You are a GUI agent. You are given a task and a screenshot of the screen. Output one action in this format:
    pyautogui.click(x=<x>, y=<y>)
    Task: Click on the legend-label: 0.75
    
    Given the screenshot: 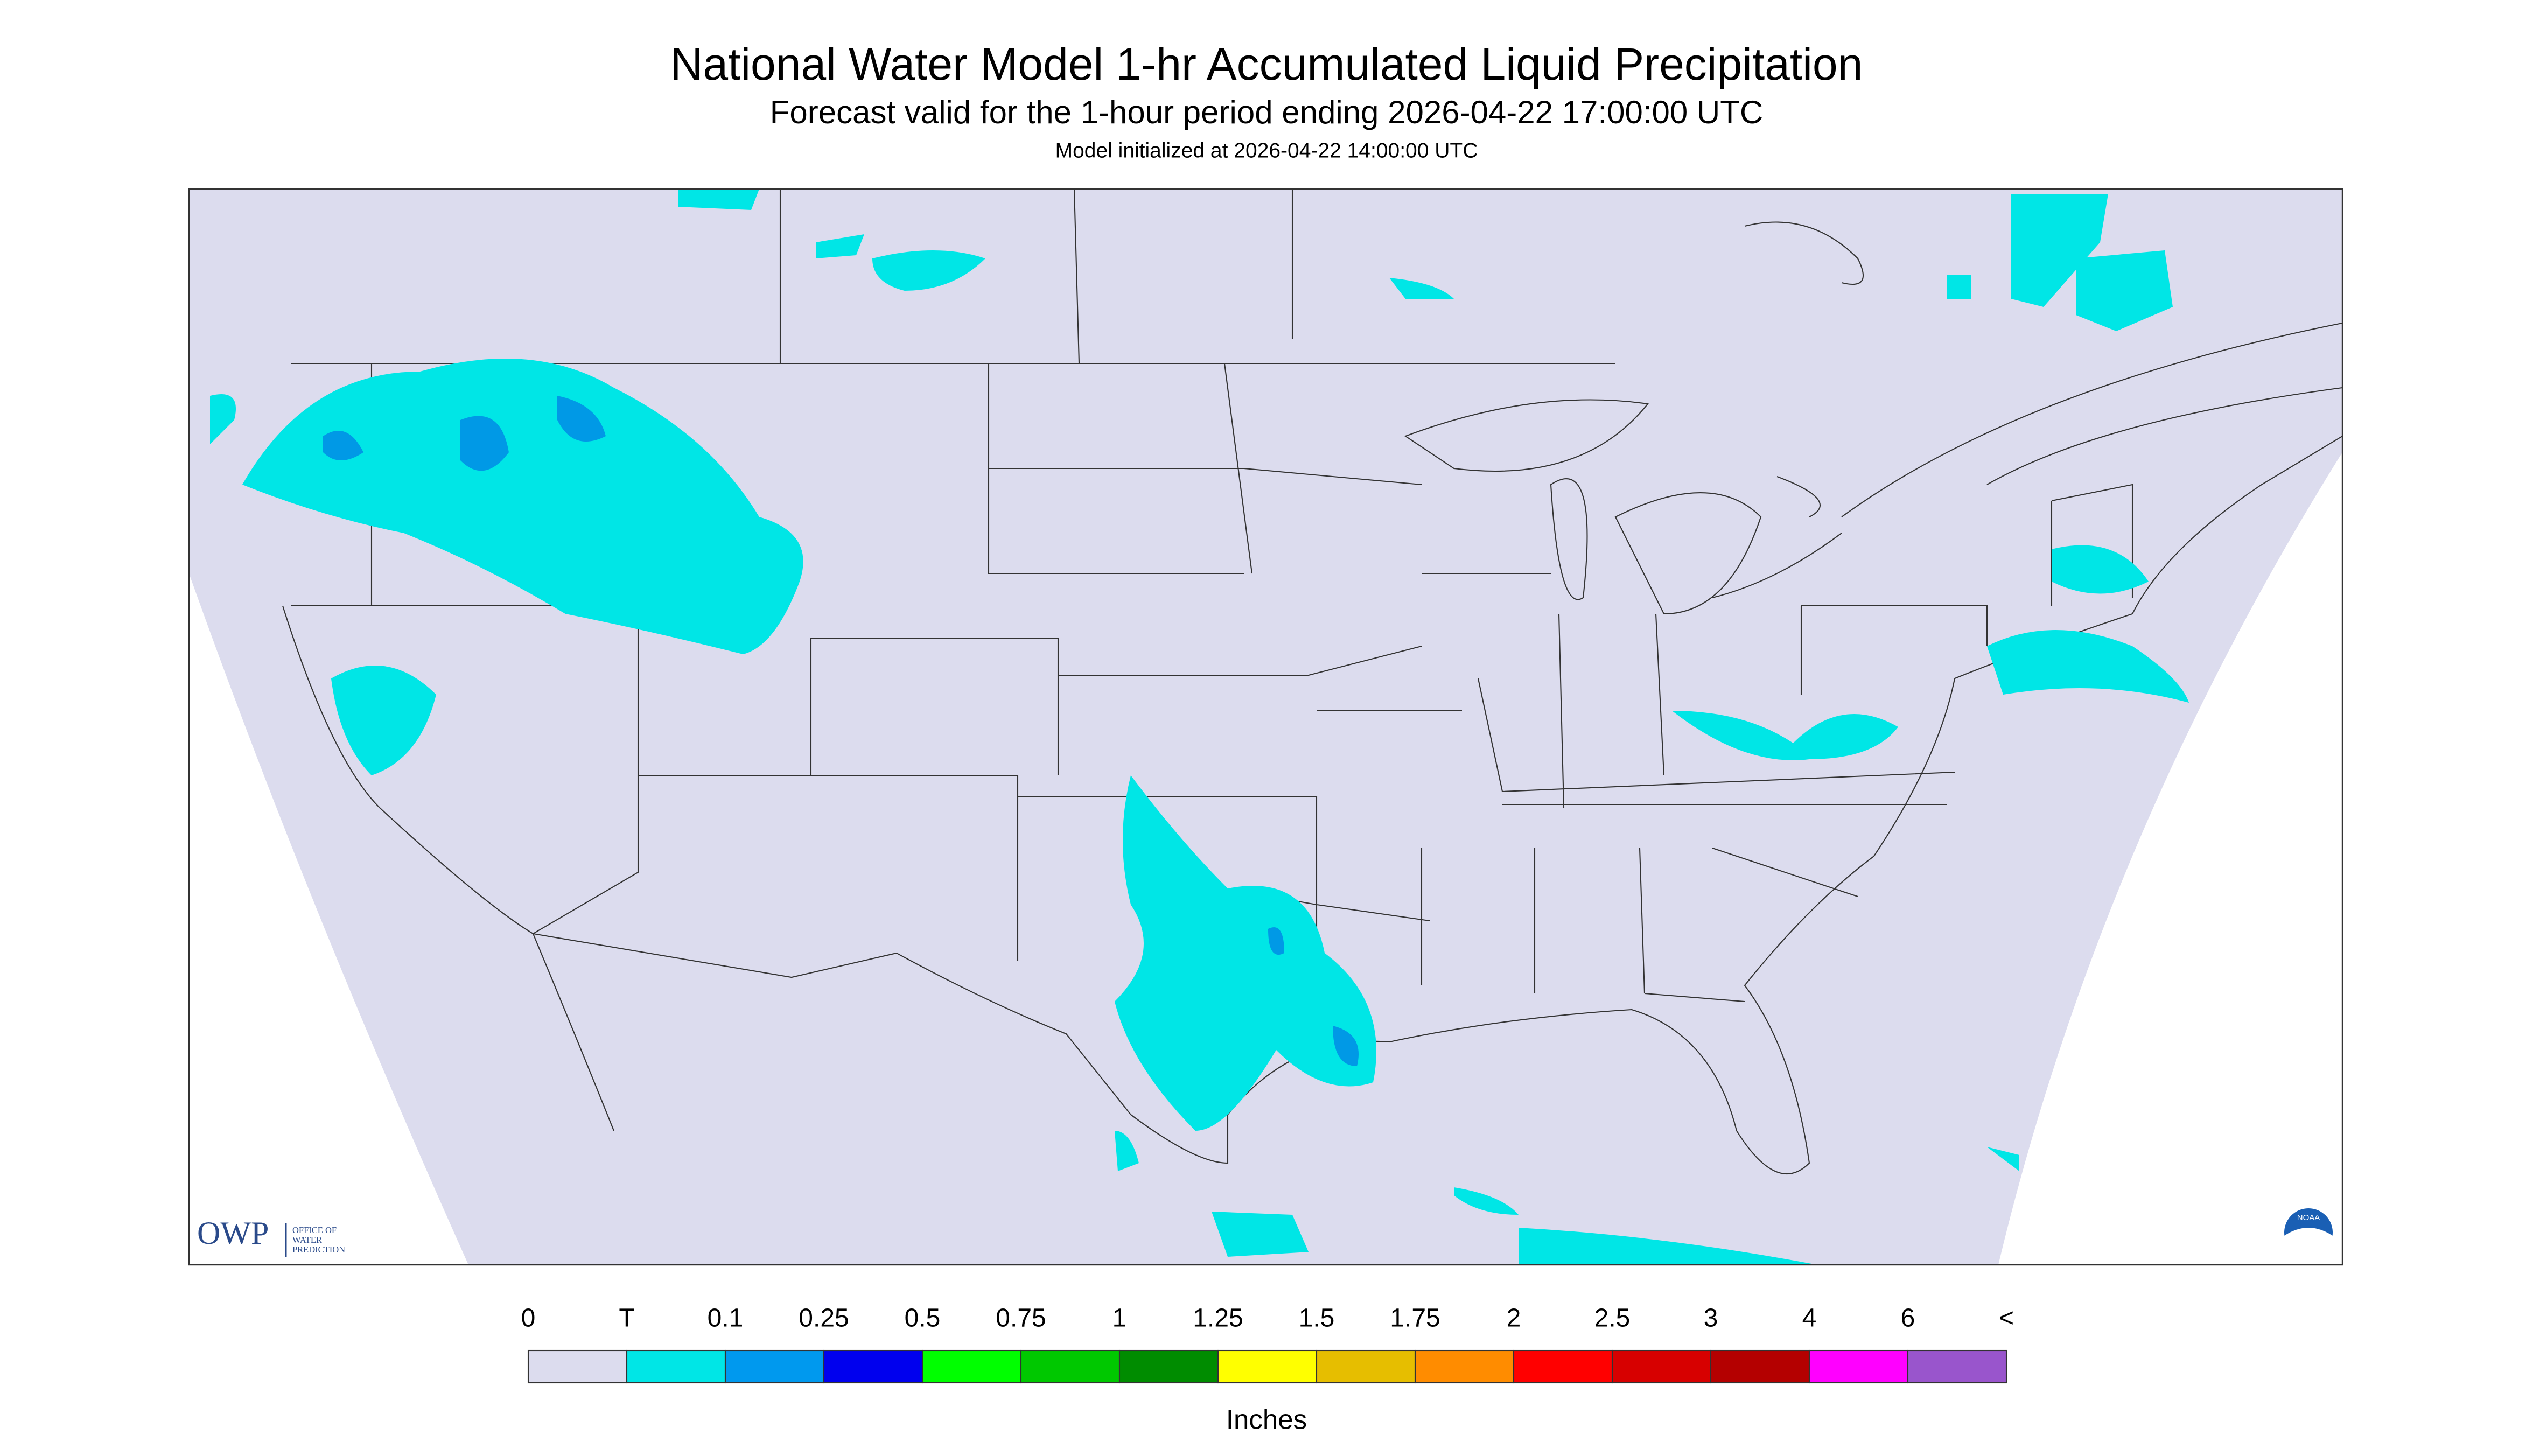 What is the action you would take?
    pyautogui.click(x=1021, y=1318)
    